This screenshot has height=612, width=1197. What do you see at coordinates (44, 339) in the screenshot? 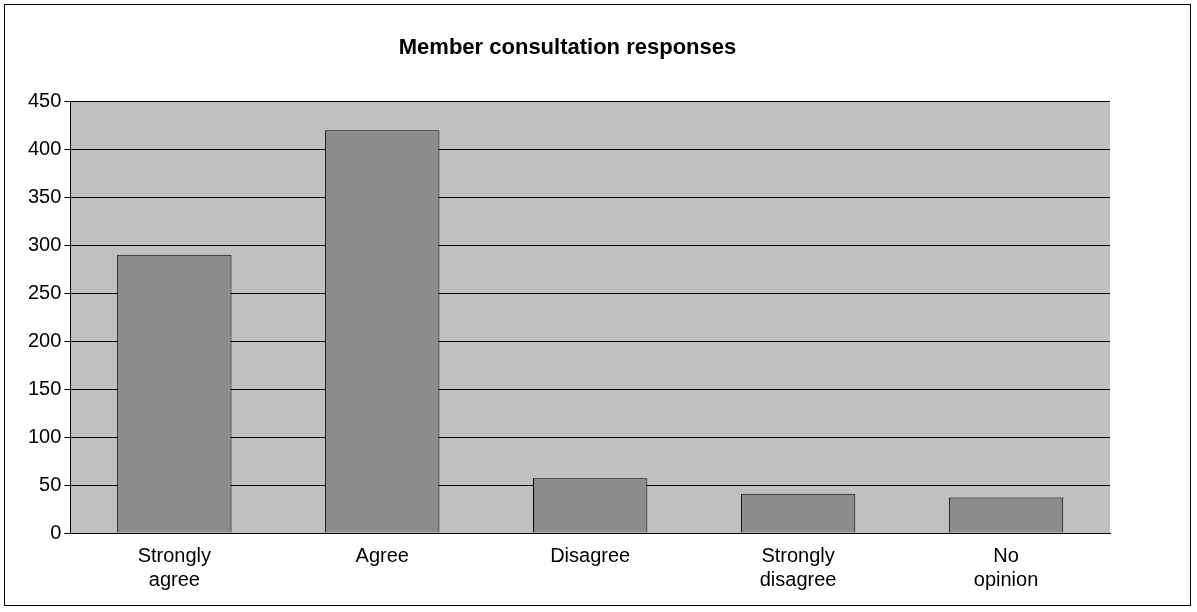
I see `y-tick-label: 200` at bounding box center [44, 339].